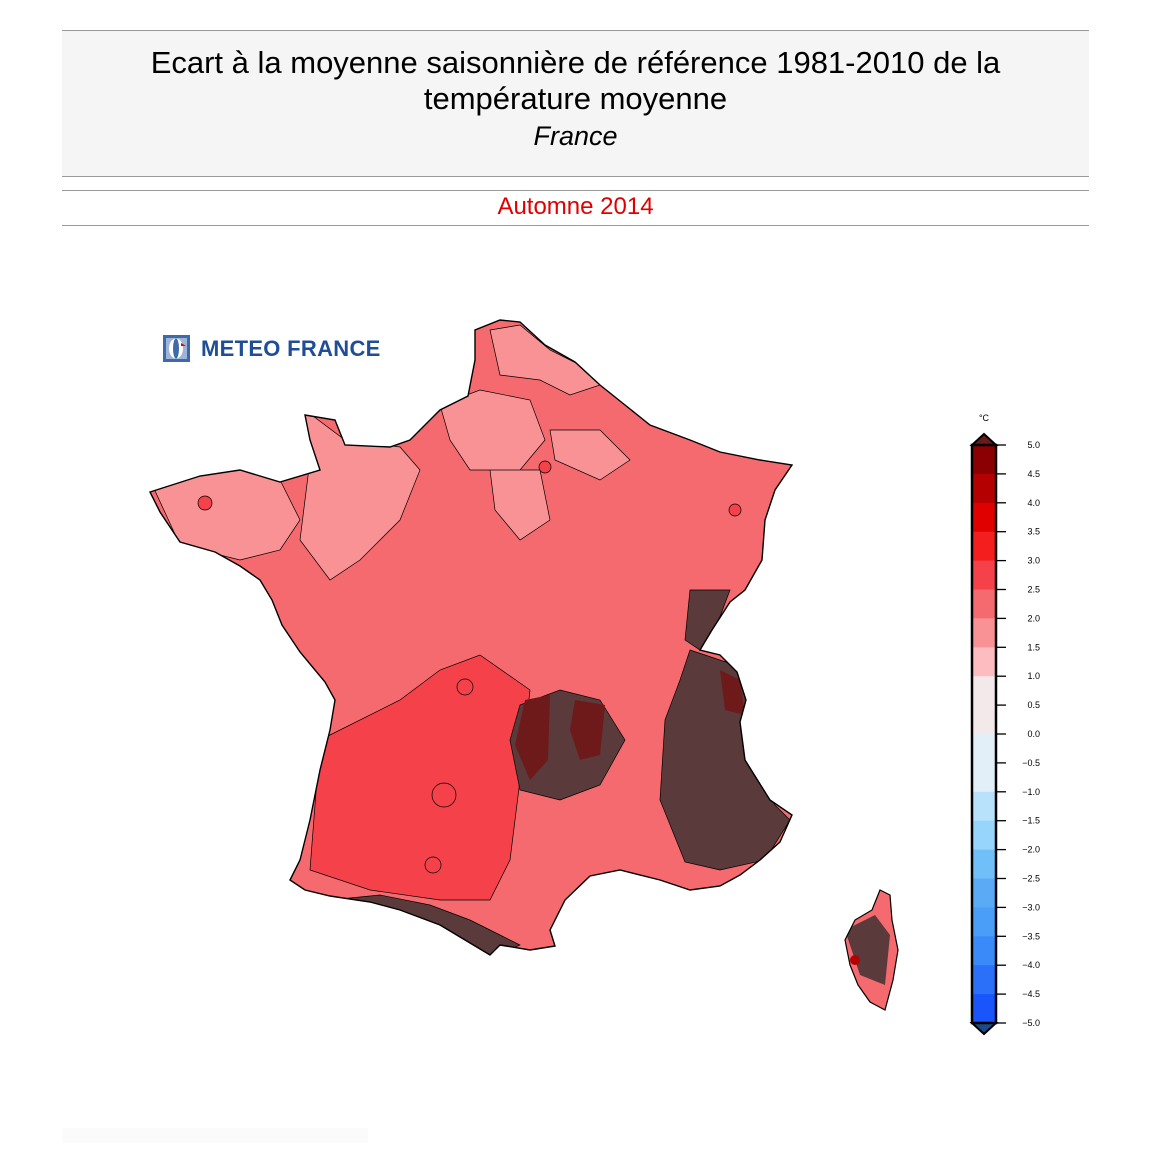 The height and width of the screenshot is (1150, 1150). What do you see at coordinates (1031, 821) in the screenshot?
I see `colorbar-tick-label: −1.5` at bounding box center [1031, 821].